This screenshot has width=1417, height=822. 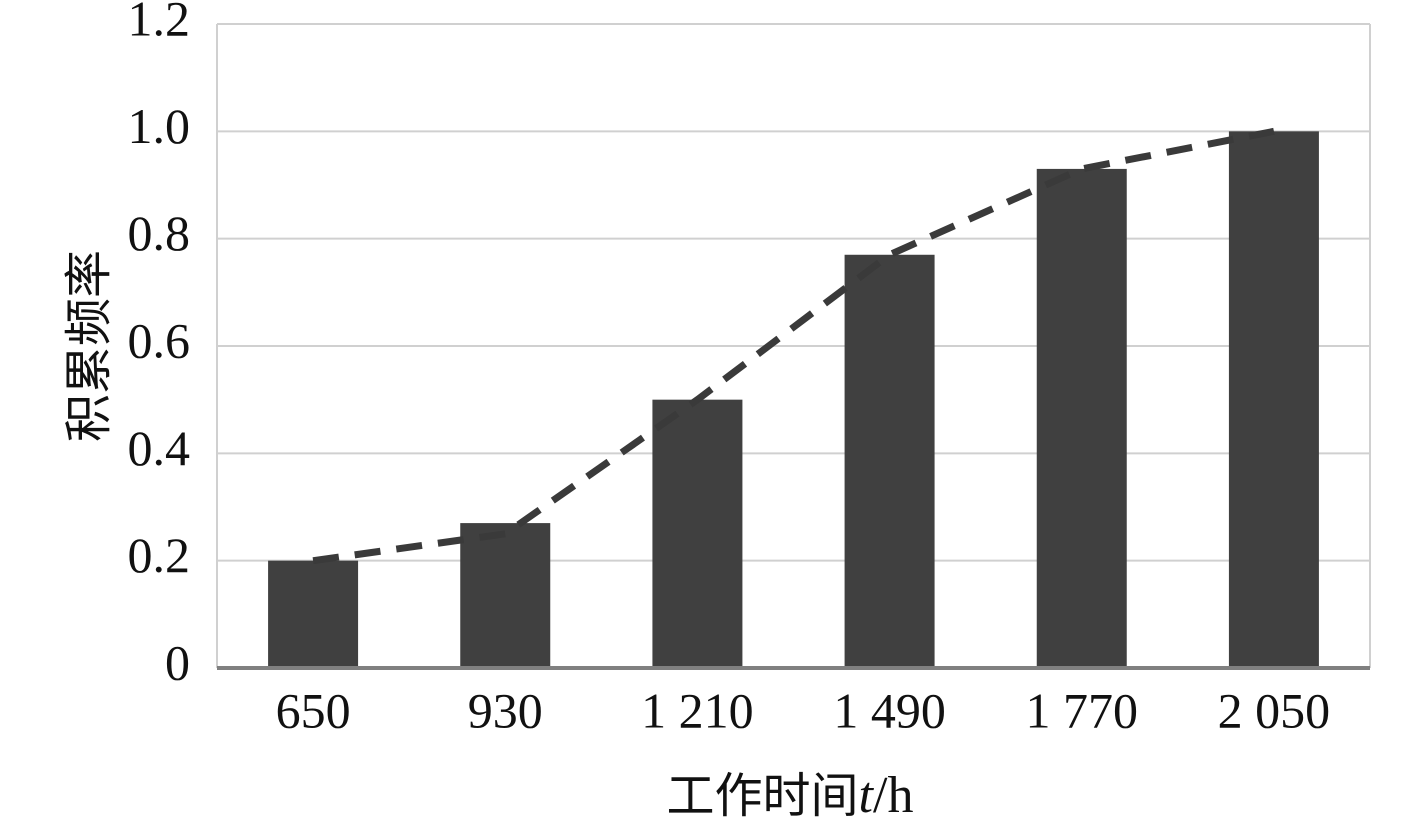 I want to click on y-tick-label: 0, so click(x=177, y=662).